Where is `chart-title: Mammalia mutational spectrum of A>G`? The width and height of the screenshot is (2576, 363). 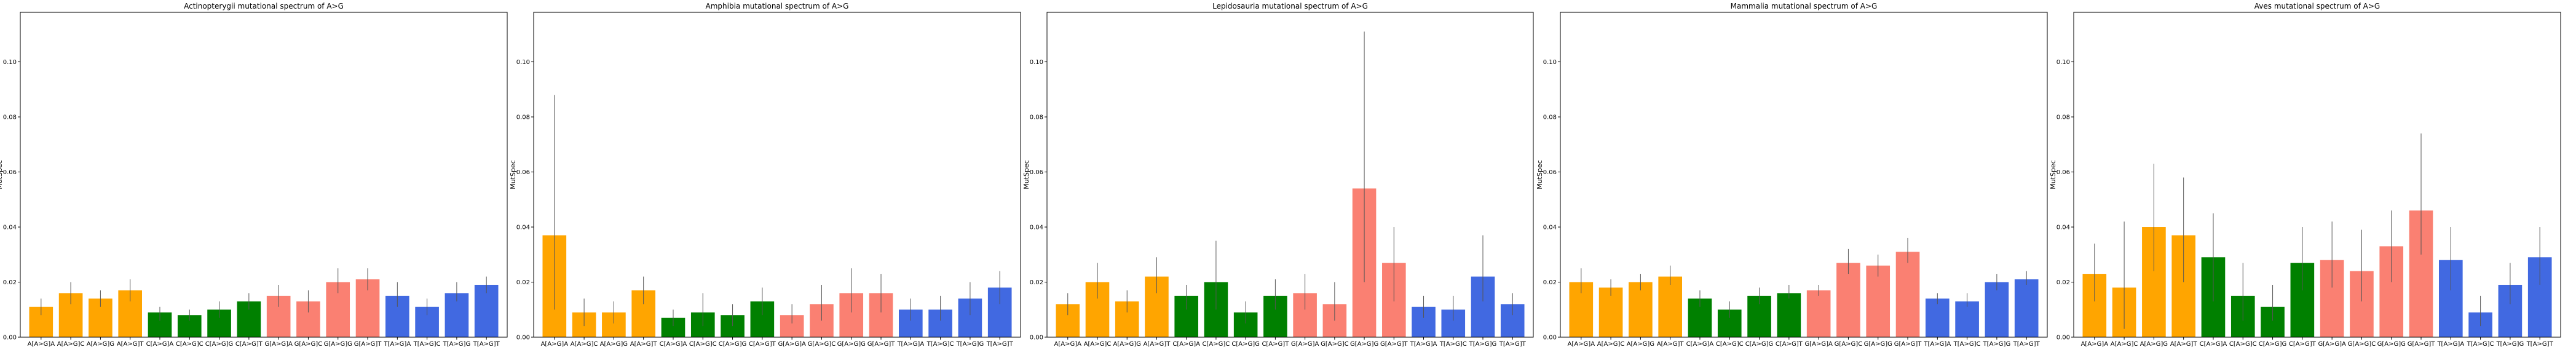
chart-title: Mammalia mutational spectrum of A>G is located at coordinates (1804, 6).